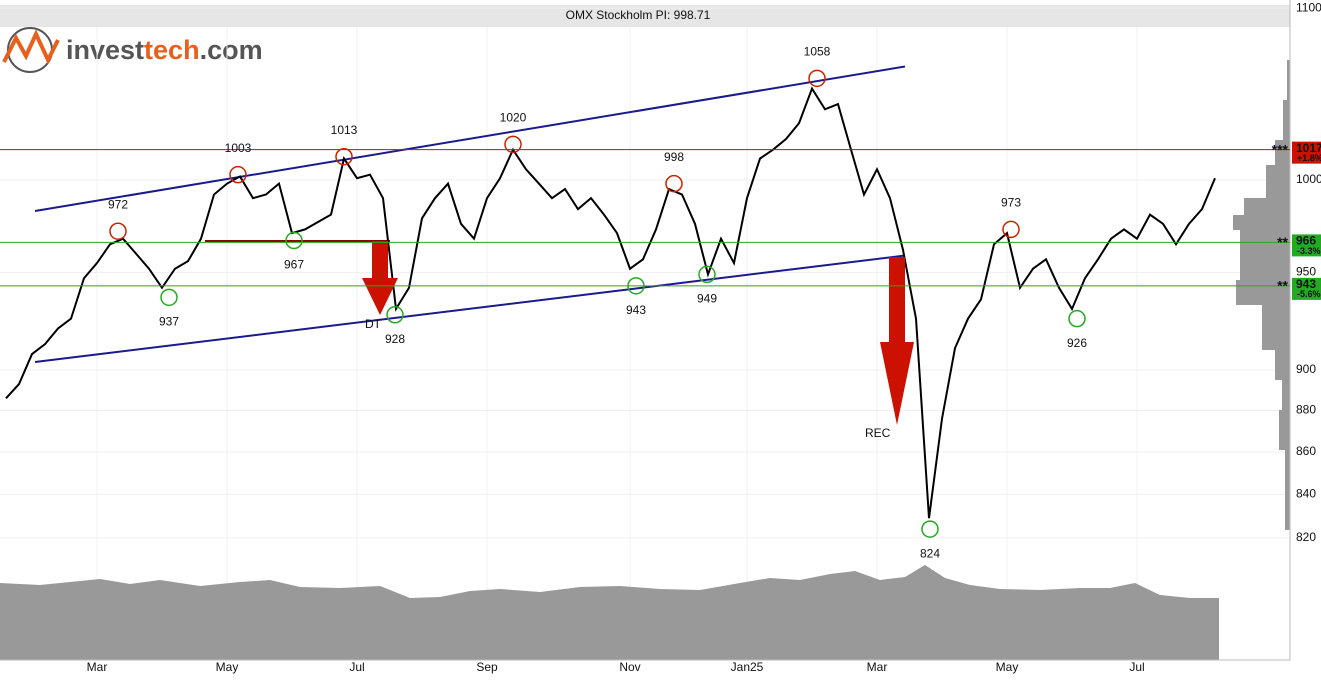  What do you see at coordinates (395, 339) in the screenshot?
I see `bottom-label: 928` at bounding box center [395, 339].